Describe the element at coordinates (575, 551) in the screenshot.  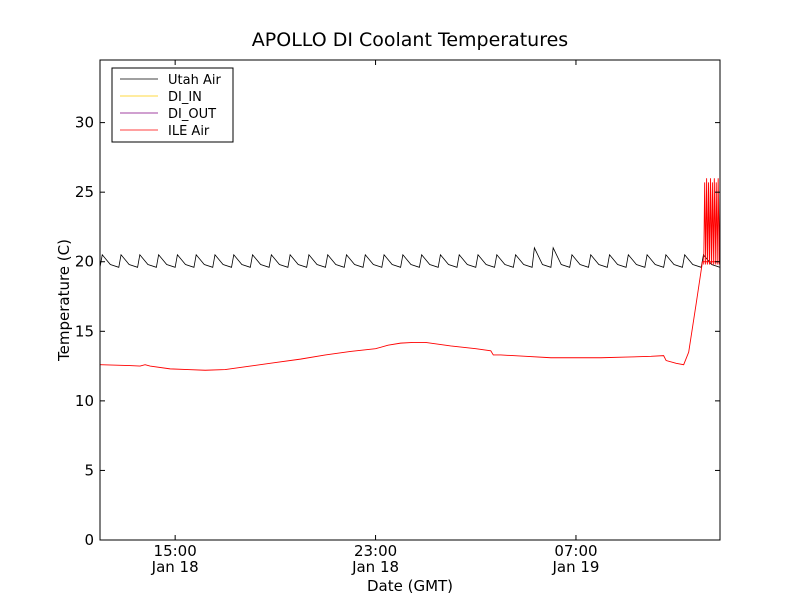
I see `x-tick-label-time: 07:00` at that location.